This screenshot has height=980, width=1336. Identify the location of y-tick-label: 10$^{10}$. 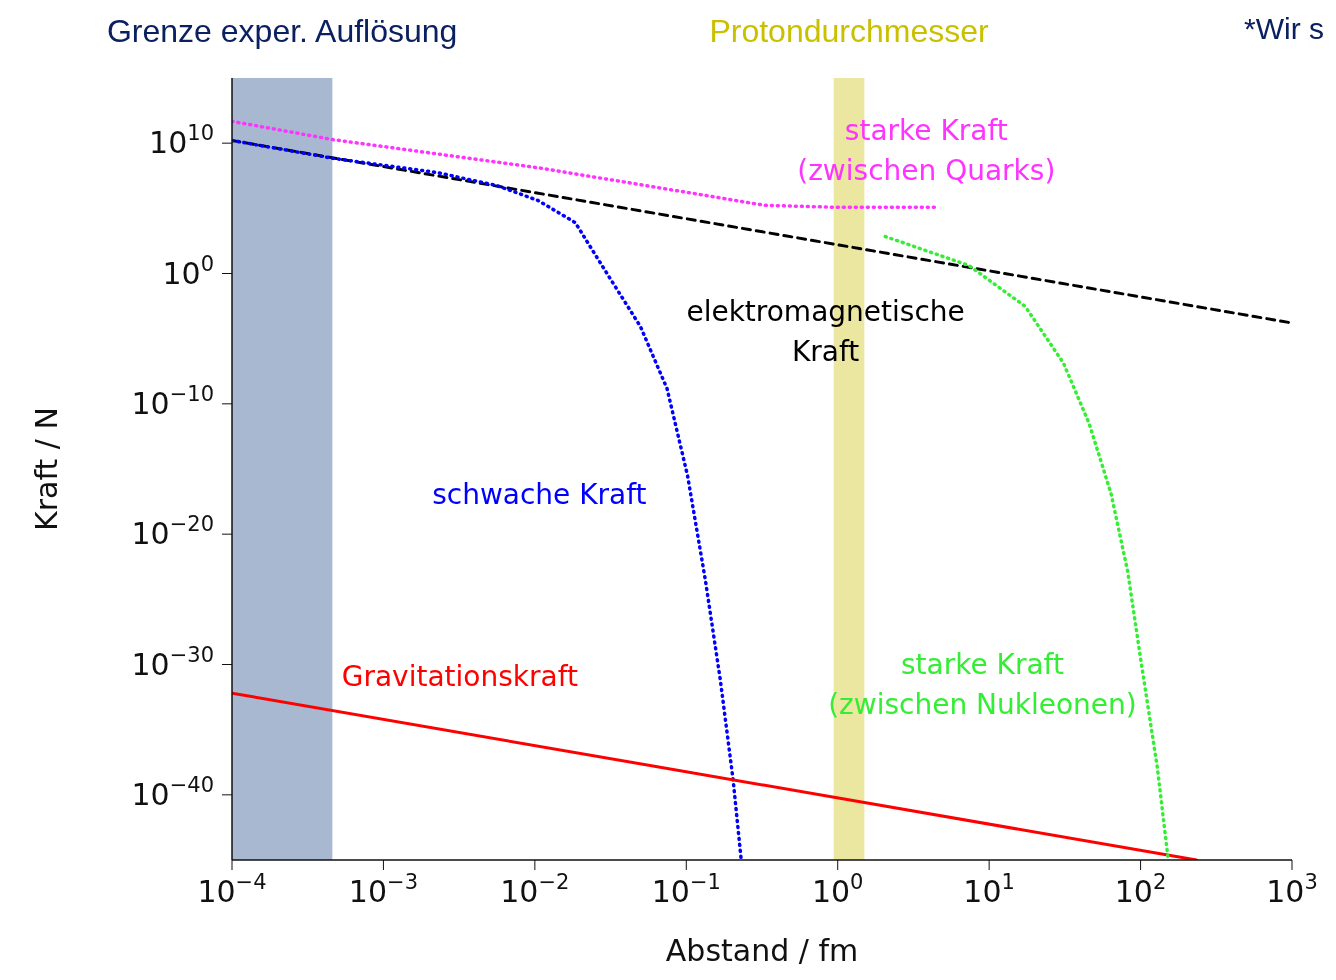
(181, 141).